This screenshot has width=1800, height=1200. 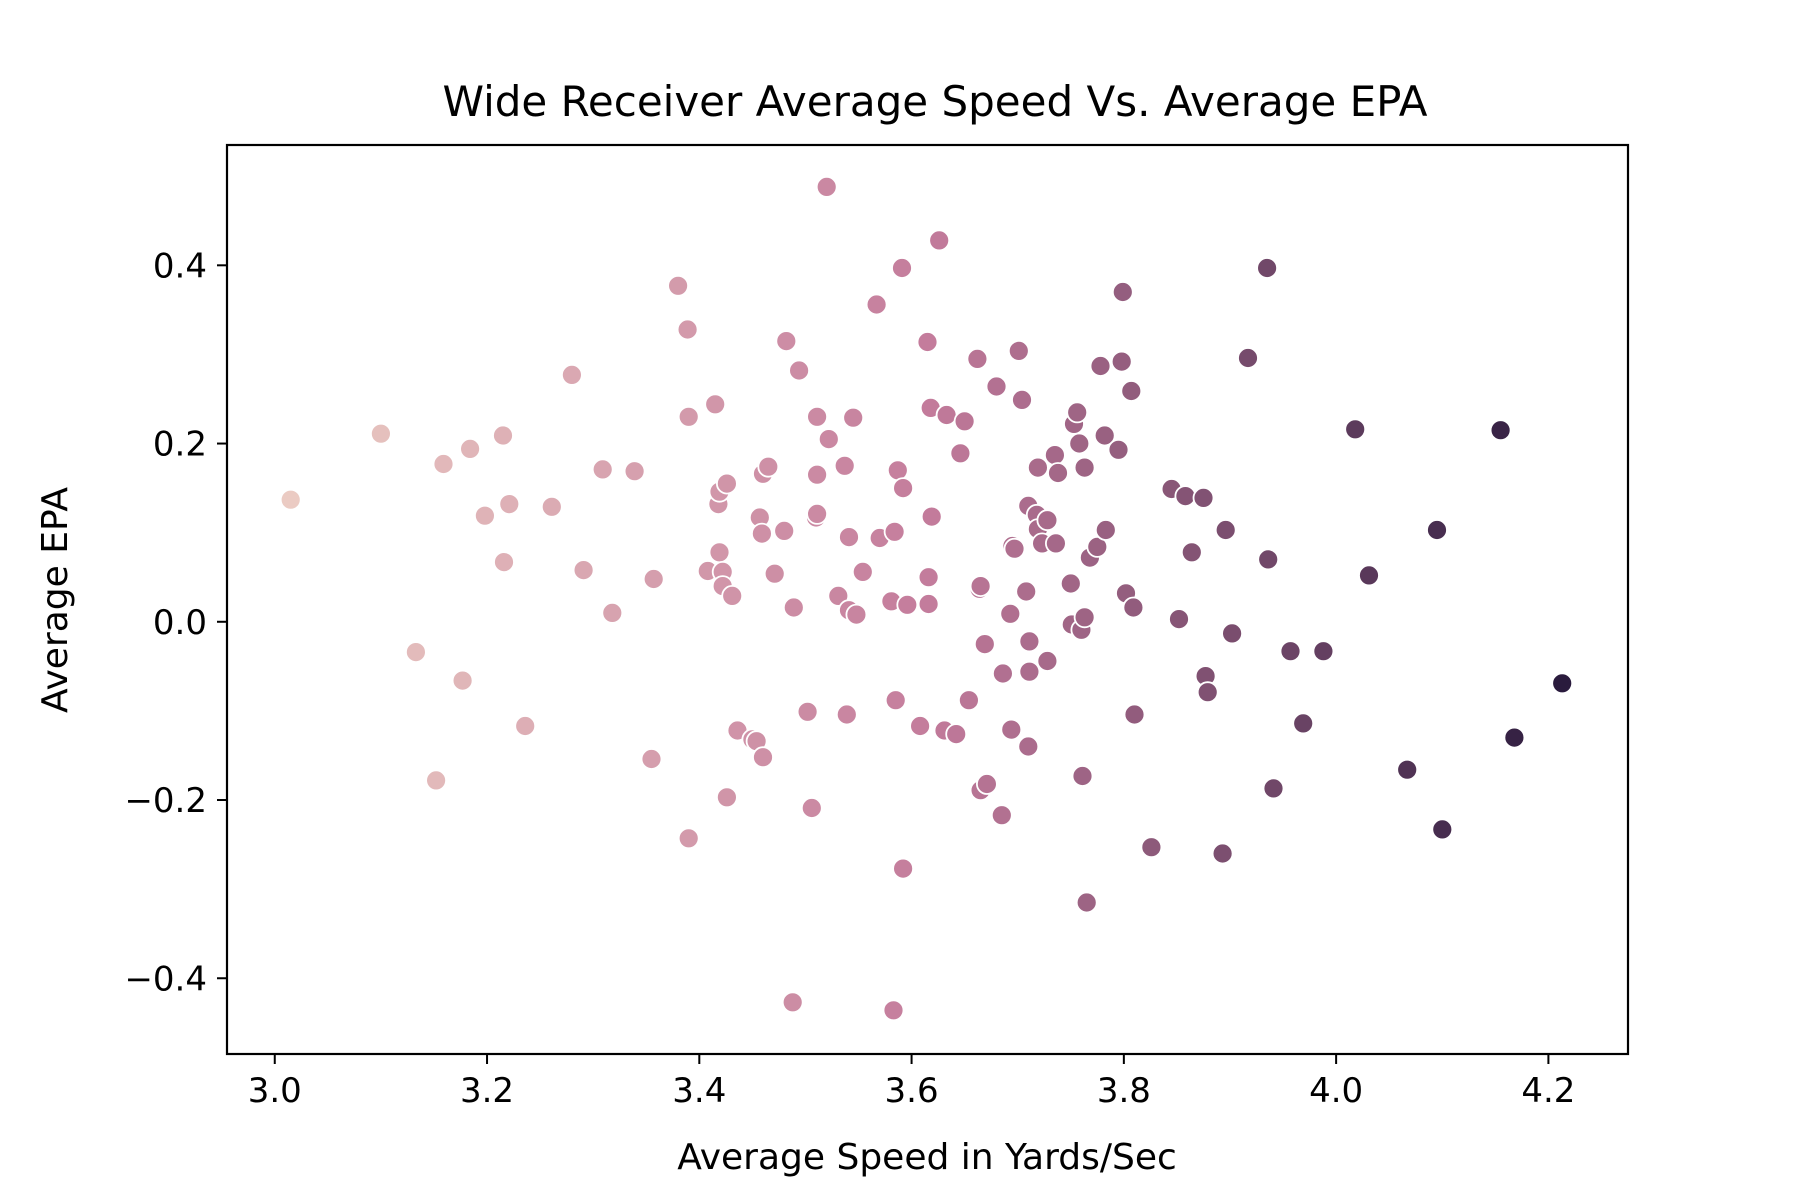 I want to click on y-tick-label: 0.4, so click(x=180, y=266).